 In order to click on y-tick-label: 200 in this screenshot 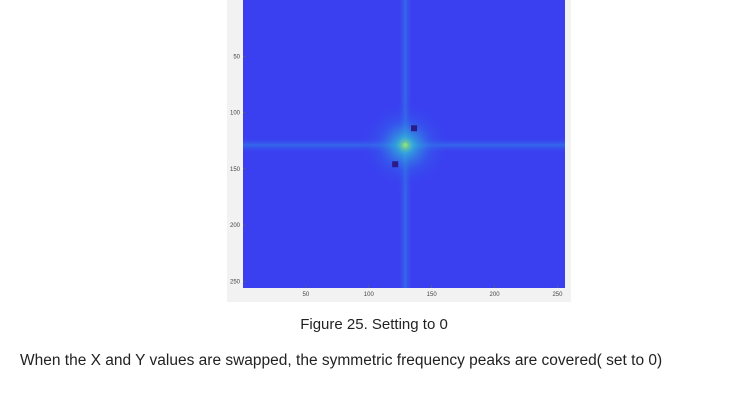, I will do `click(235, 226)`.